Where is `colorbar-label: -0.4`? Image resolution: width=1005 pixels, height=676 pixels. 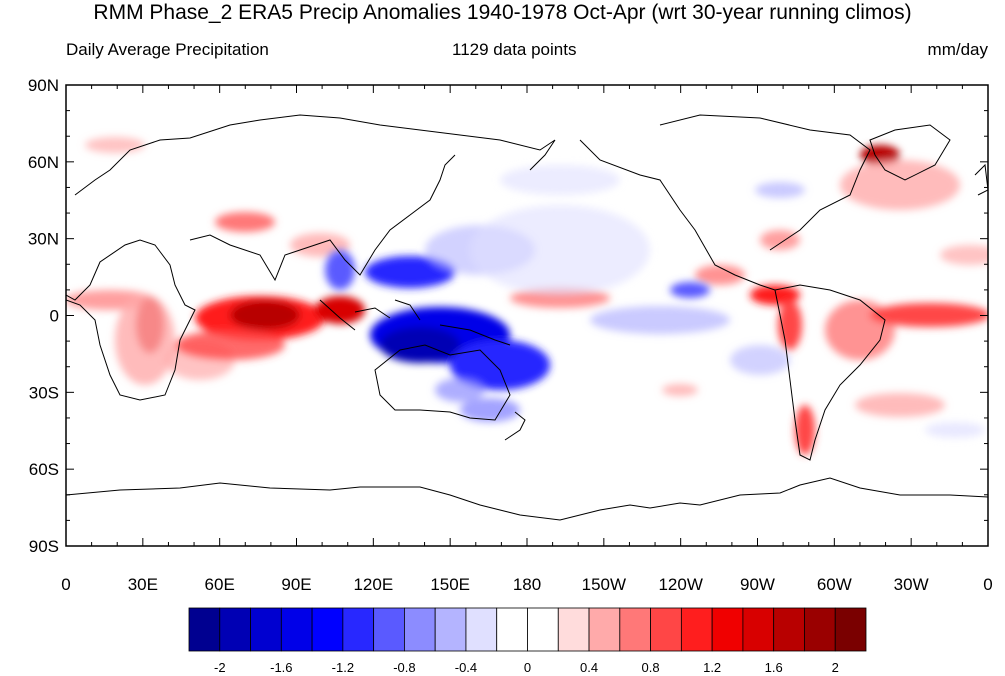
colorbar-label: -0.4 is located at coordinates (466, 667).